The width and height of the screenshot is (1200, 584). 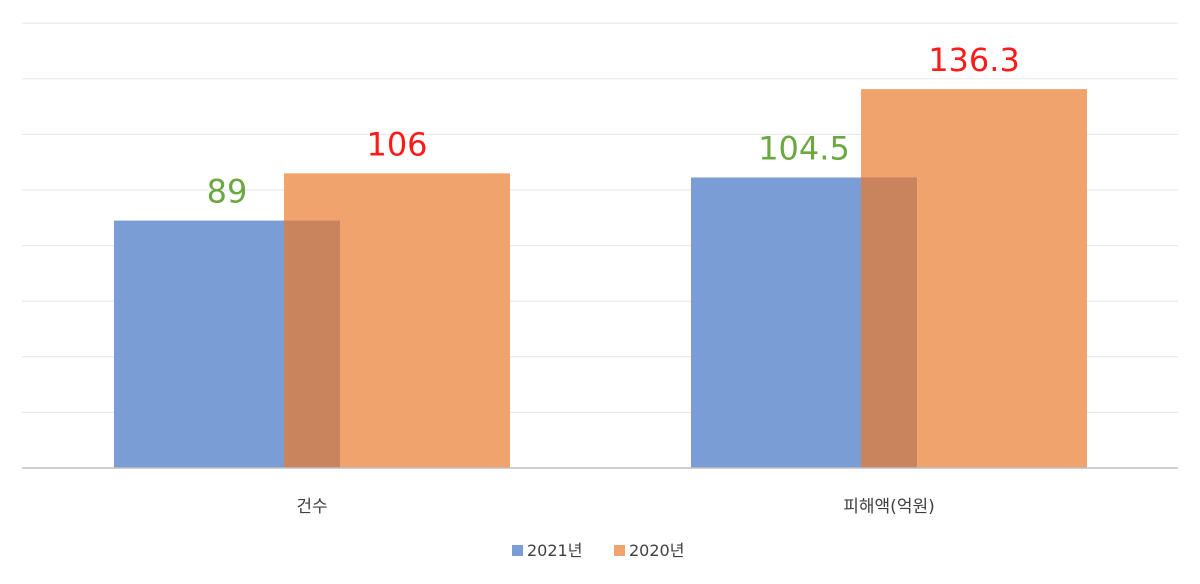 What do you see at coordinates (554, 550) in the screenshot?
I see `legend-label: 2021년` at bounding box center [554, 550].